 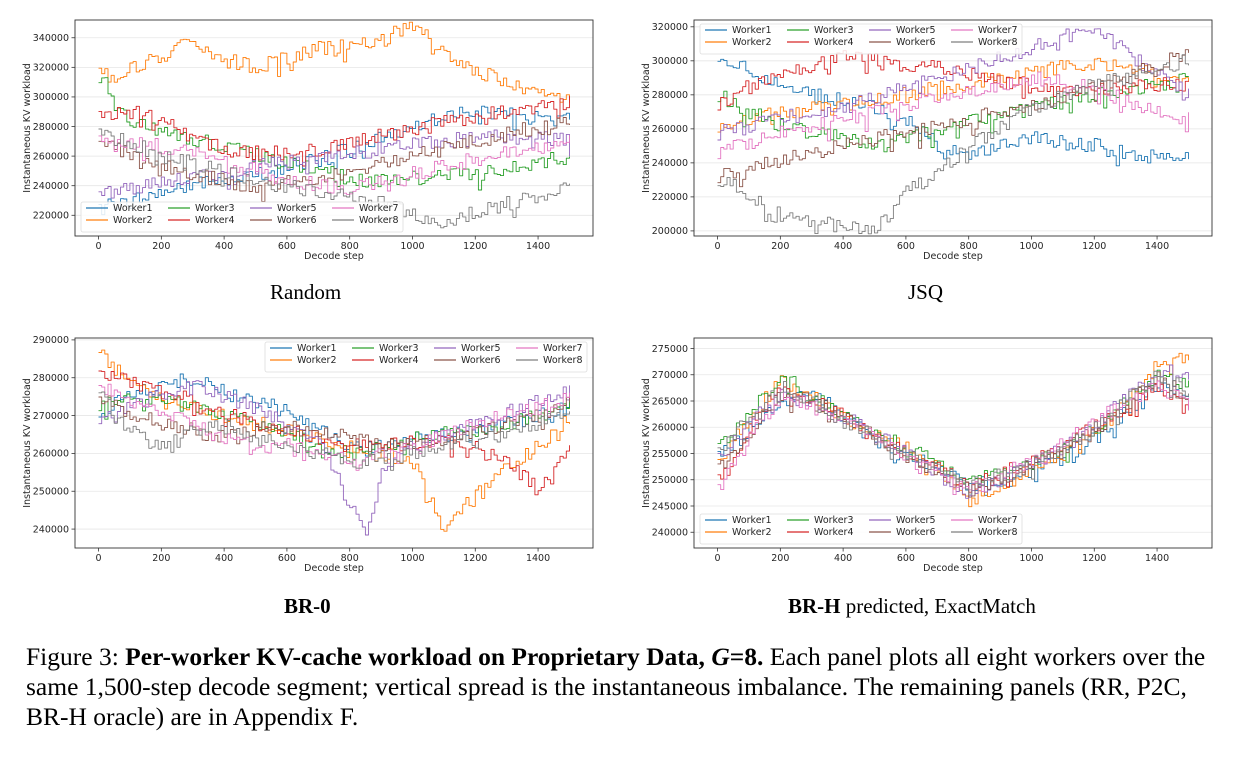 I want to click on caption-br0-text: BR-0, so click(x=307, y=606).